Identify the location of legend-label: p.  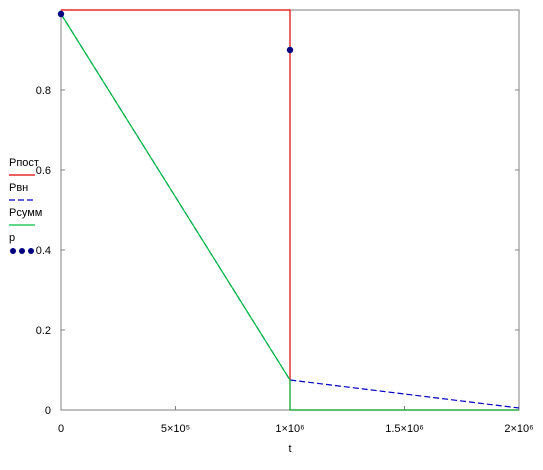
(12, 238).